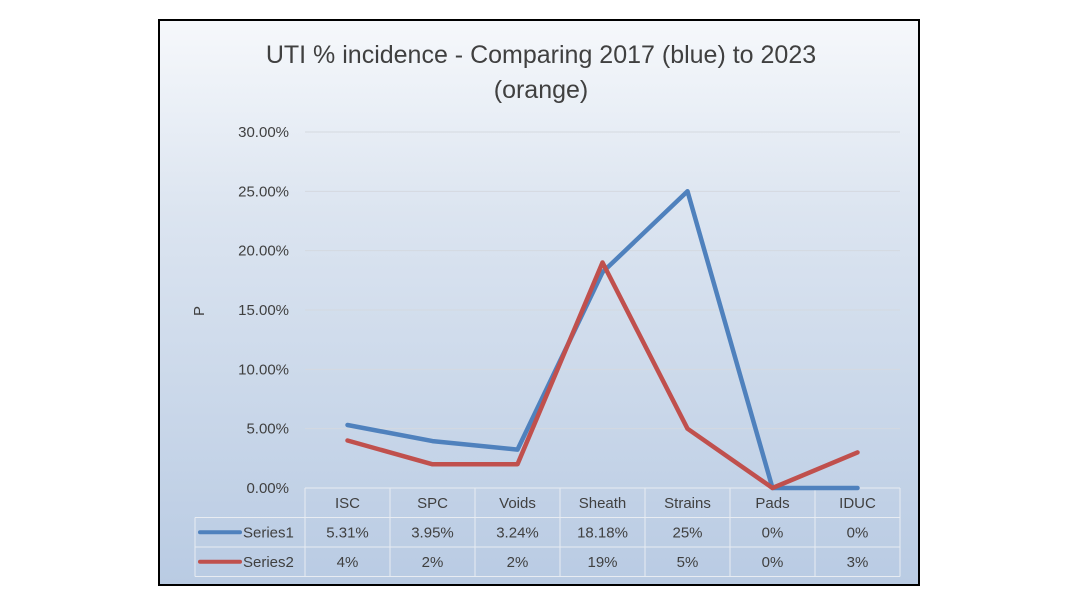 This screenshot has width=1080, height=607. I want to click on y-axis-label: P, so click(199, 311).